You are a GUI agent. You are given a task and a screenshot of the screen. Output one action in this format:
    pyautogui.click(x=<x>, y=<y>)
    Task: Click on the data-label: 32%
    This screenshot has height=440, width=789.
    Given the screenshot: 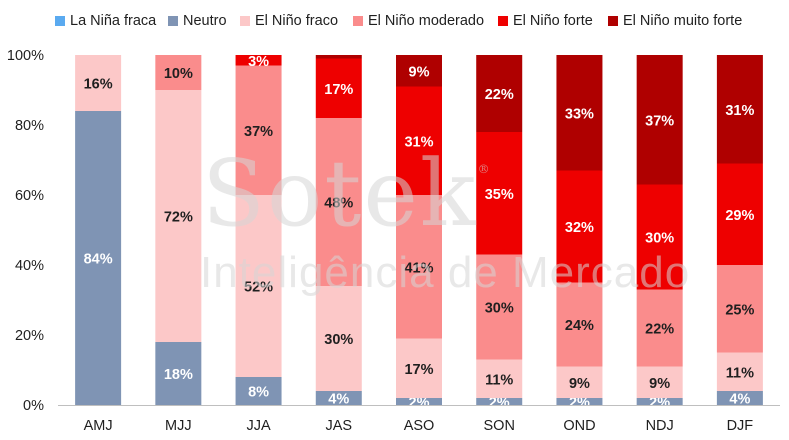 What is the action you would take?
    pyautogui.click(x=579, y=228)
    